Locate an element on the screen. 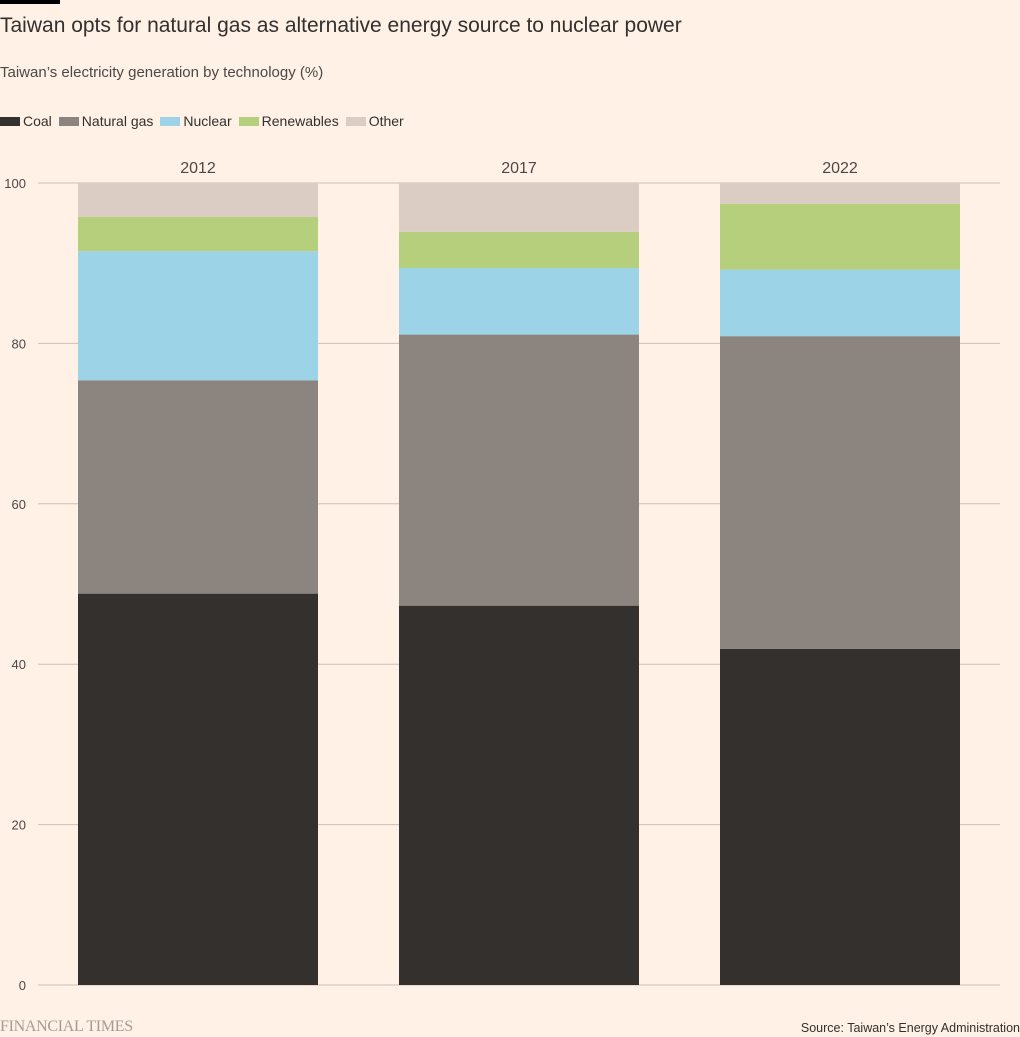  legend-item-nuclear: Nuclear is located at coordinates (196, 121).